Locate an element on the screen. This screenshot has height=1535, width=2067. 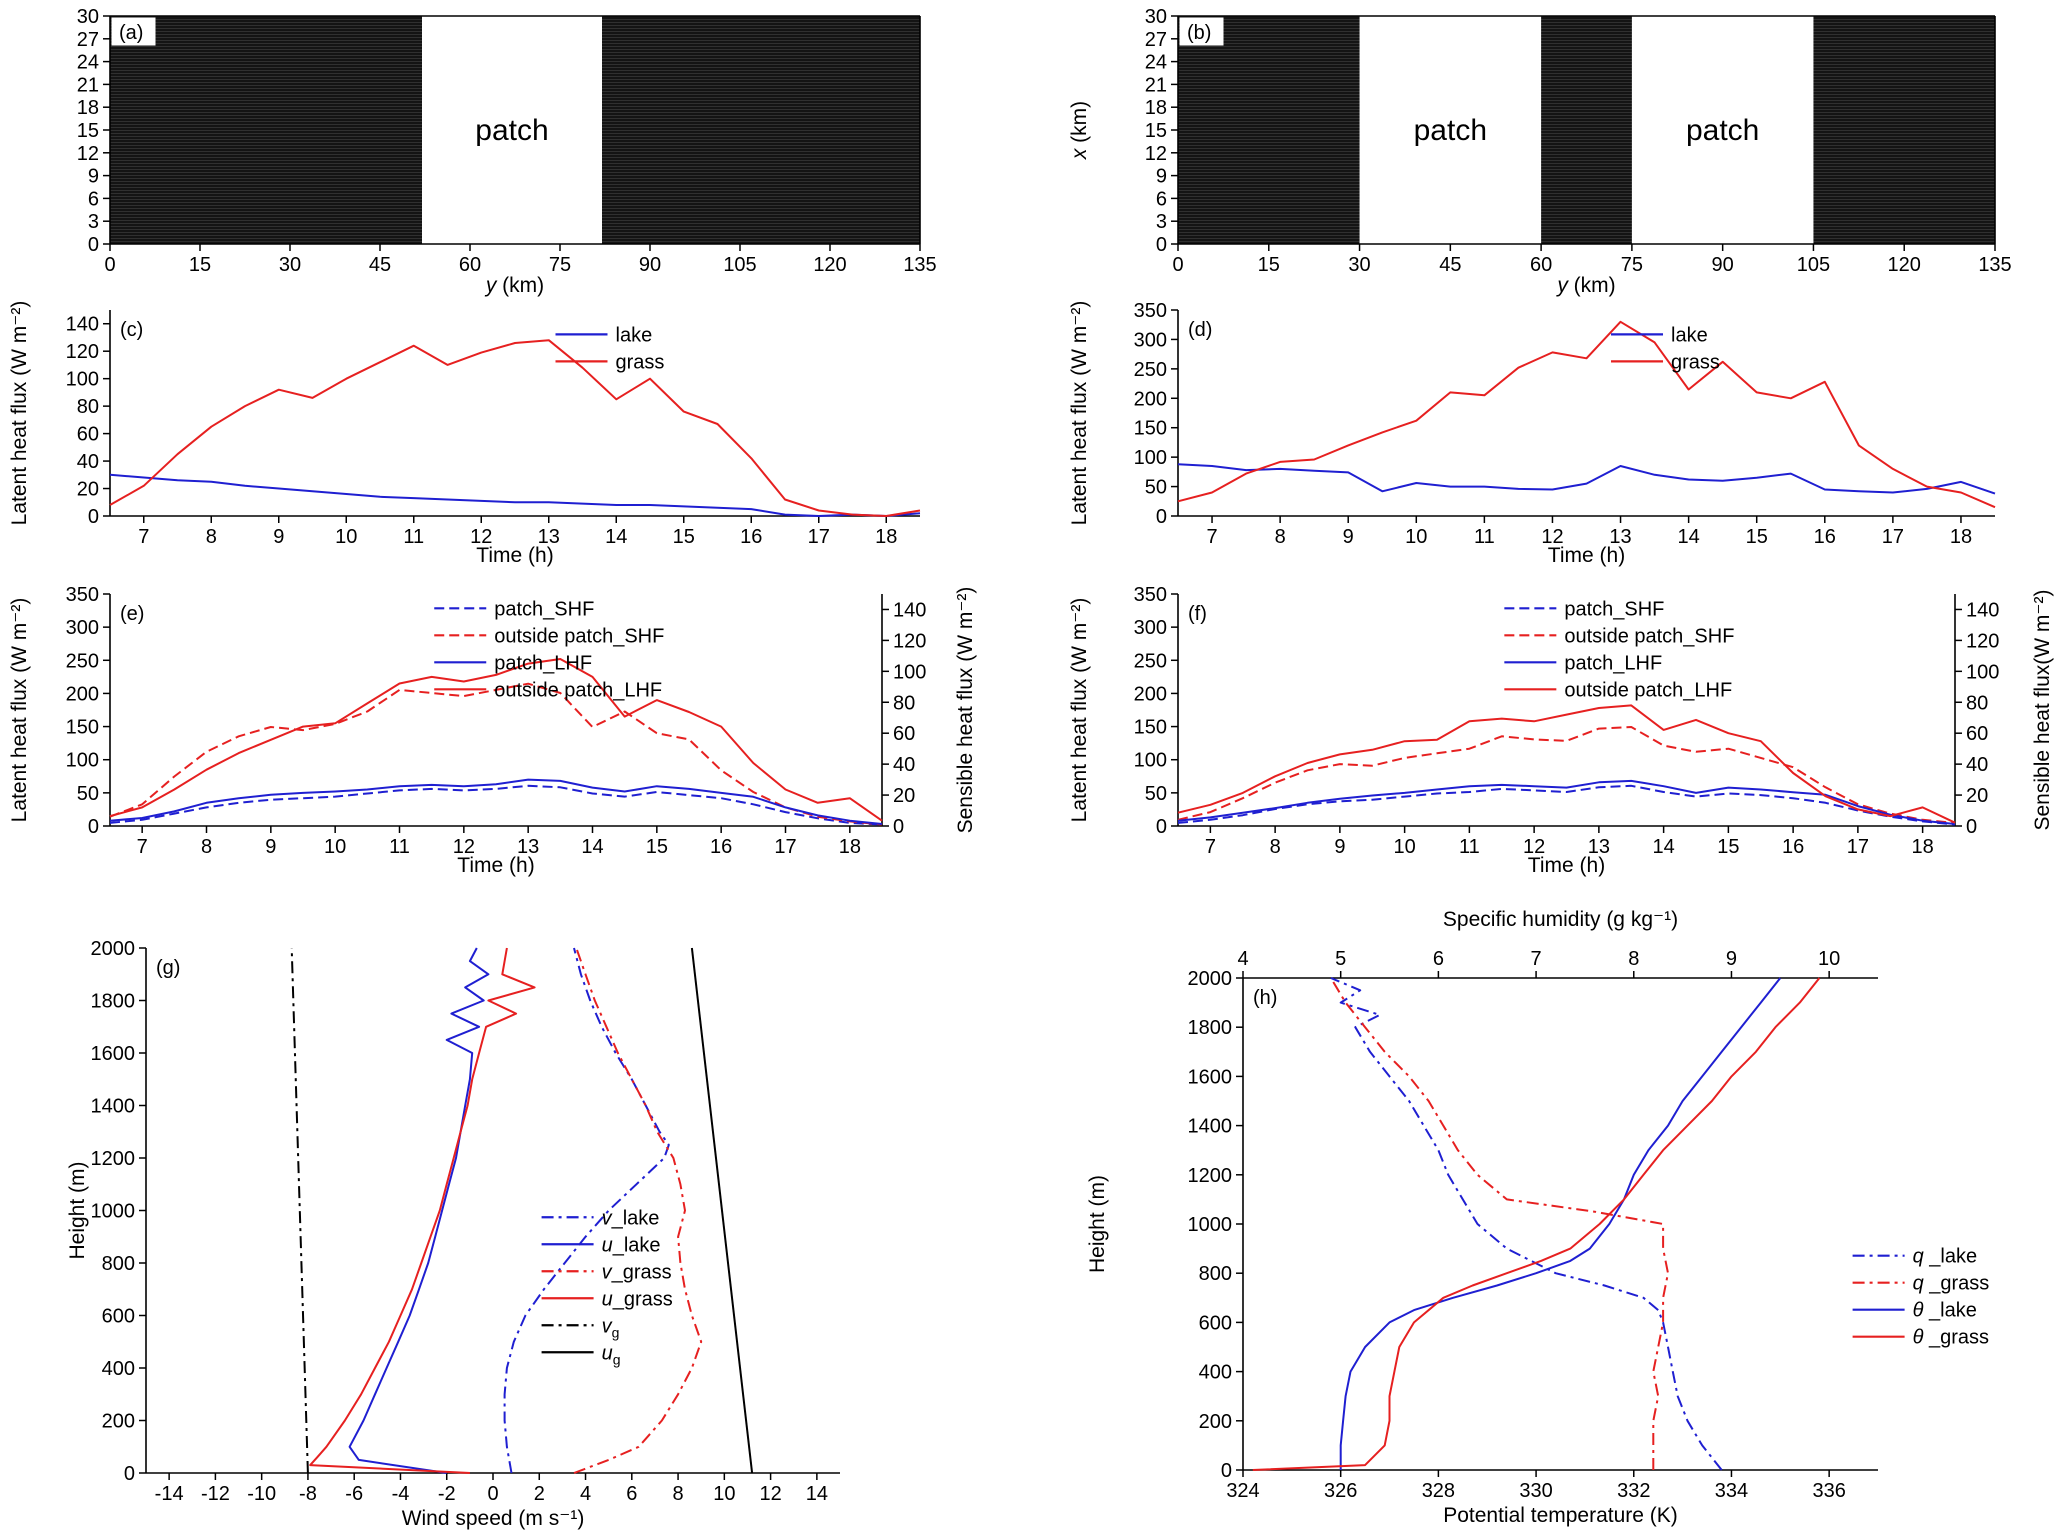
y-tick-label: 21 is located at coordinates (1156, 85).